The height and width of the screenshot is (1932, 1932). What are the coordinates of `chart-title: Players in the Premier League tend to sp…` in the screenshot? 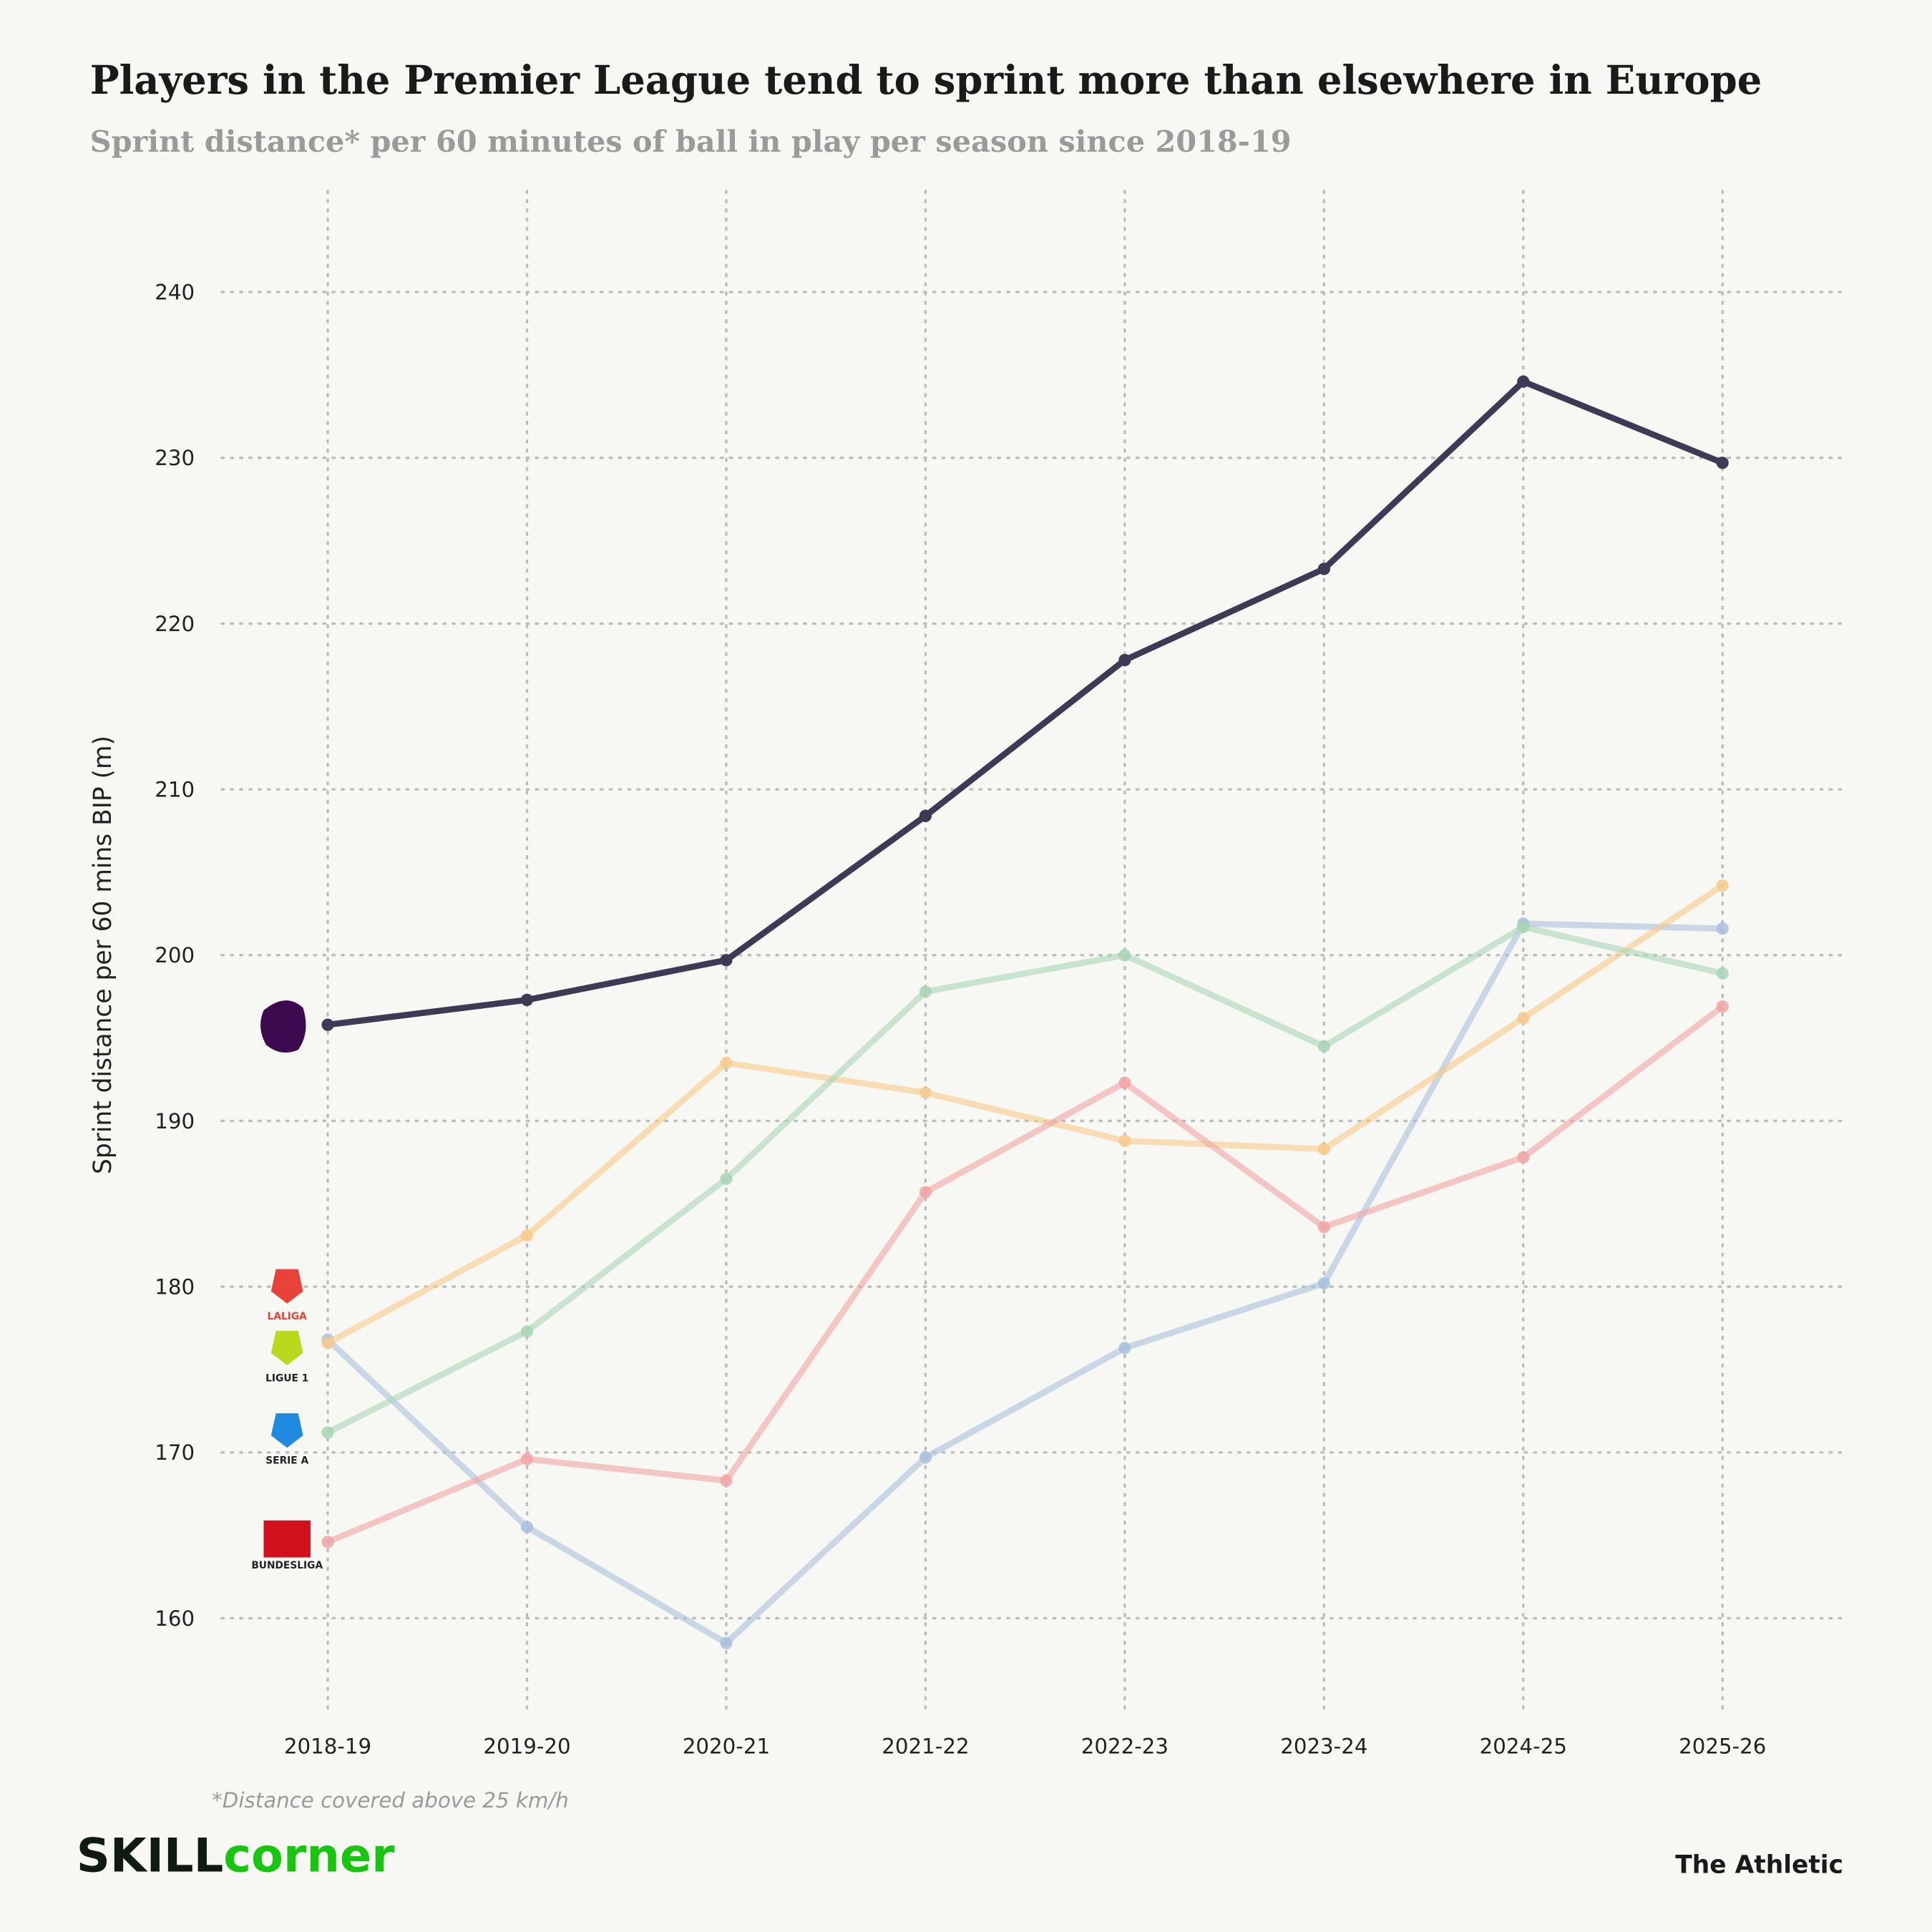 It's located at (926, 80).